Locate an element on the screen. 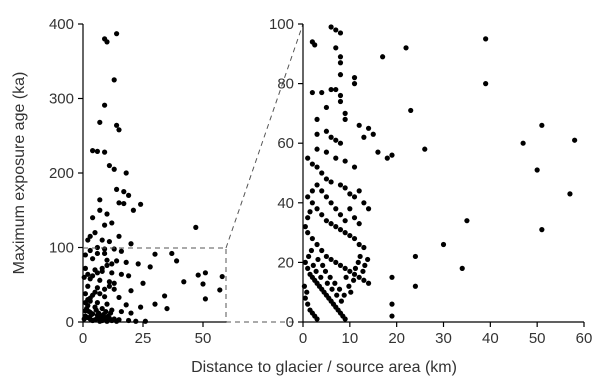 This screenshot has height=378, width=600. left-x-tick-label: 50 is located at coordinates (203, 338).